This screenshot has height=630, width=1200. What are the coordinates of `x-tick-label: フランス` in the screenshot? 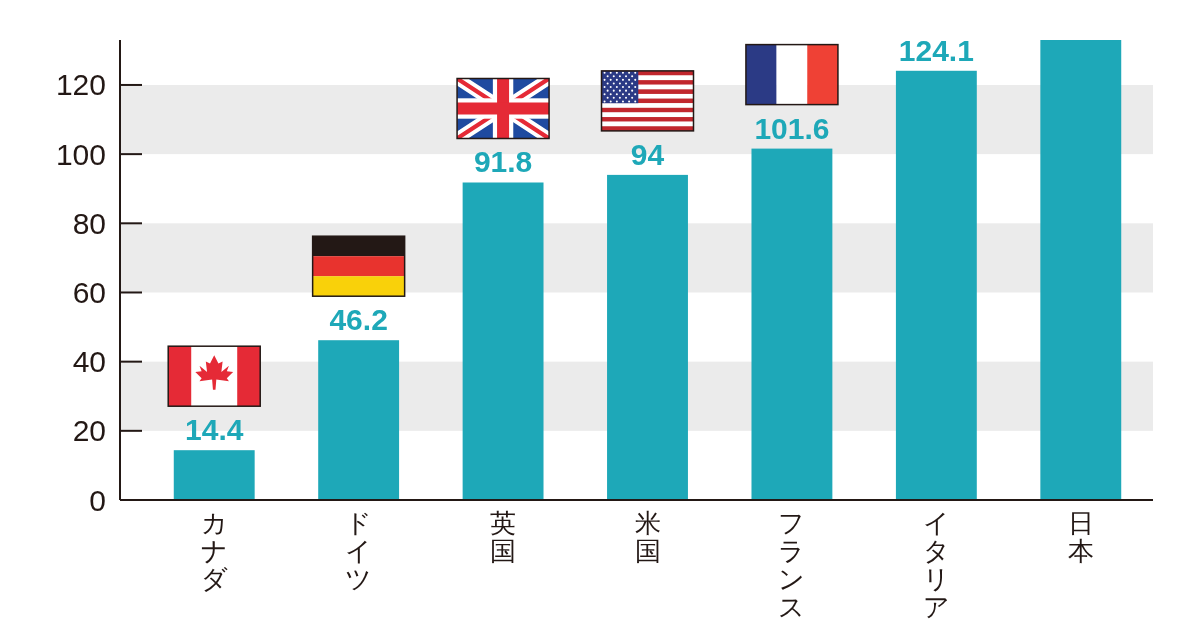 It's located at (792, 565).